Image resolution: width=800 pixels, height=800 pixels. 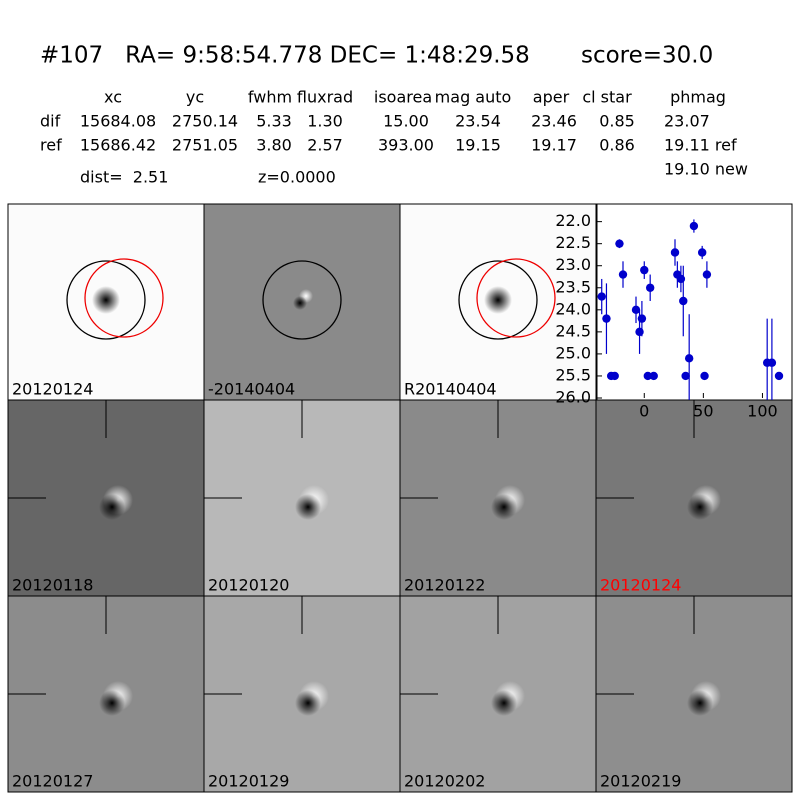 What do you see at coordinates (551, 97) in the screenshot?
I see `column-header: aper` at bounding box center [551, 97].